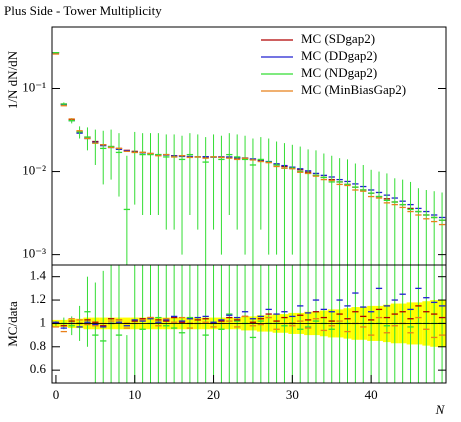 This screenshot has width=461, height=422. I want to click on x-tick-label: 10, so click(134, 394).